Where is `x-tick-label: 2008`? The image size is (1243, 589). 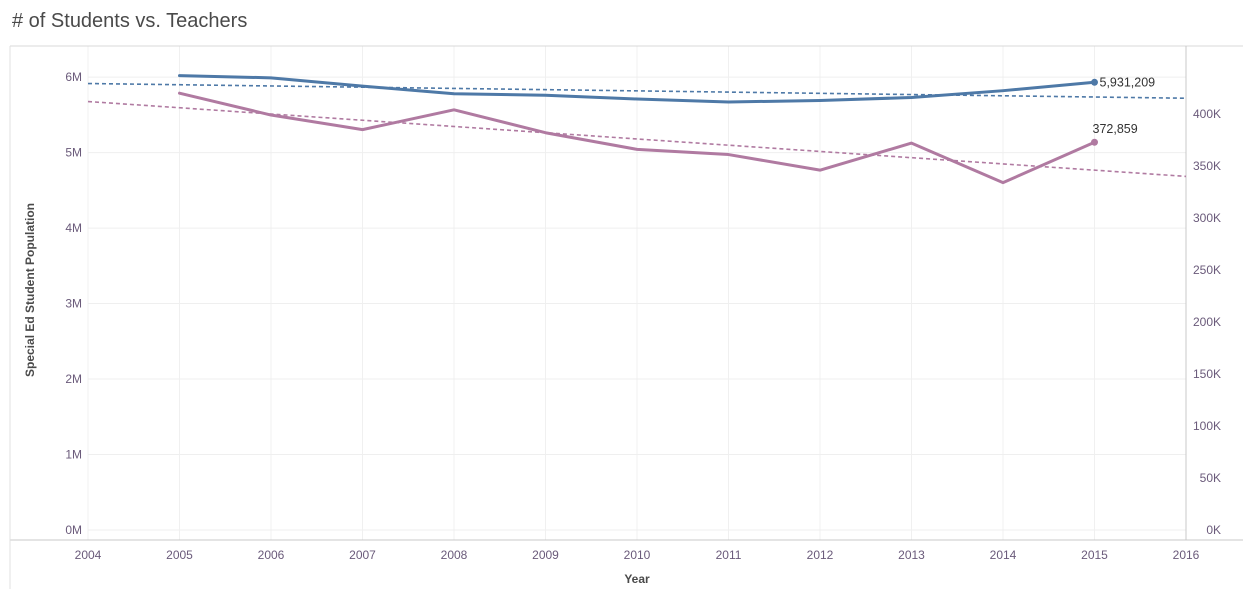
x-tick-label: 2008 is located at coordinates (454, 555).